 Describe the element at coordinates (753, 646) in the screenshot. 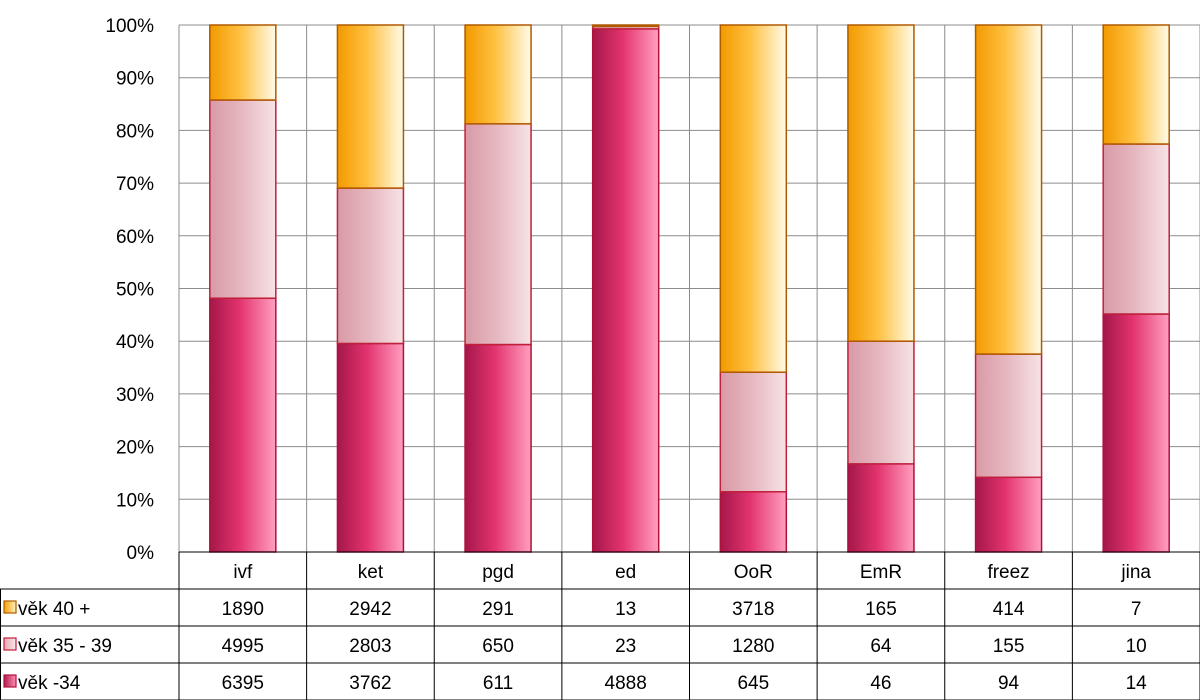

I see `data-value: 1280` at that location.